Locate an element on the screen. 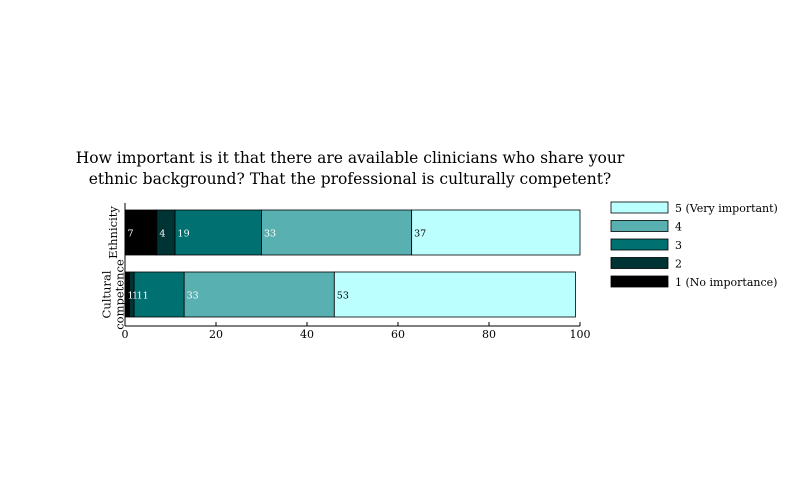  data-label: 7 is located at coordinates (131, 234).